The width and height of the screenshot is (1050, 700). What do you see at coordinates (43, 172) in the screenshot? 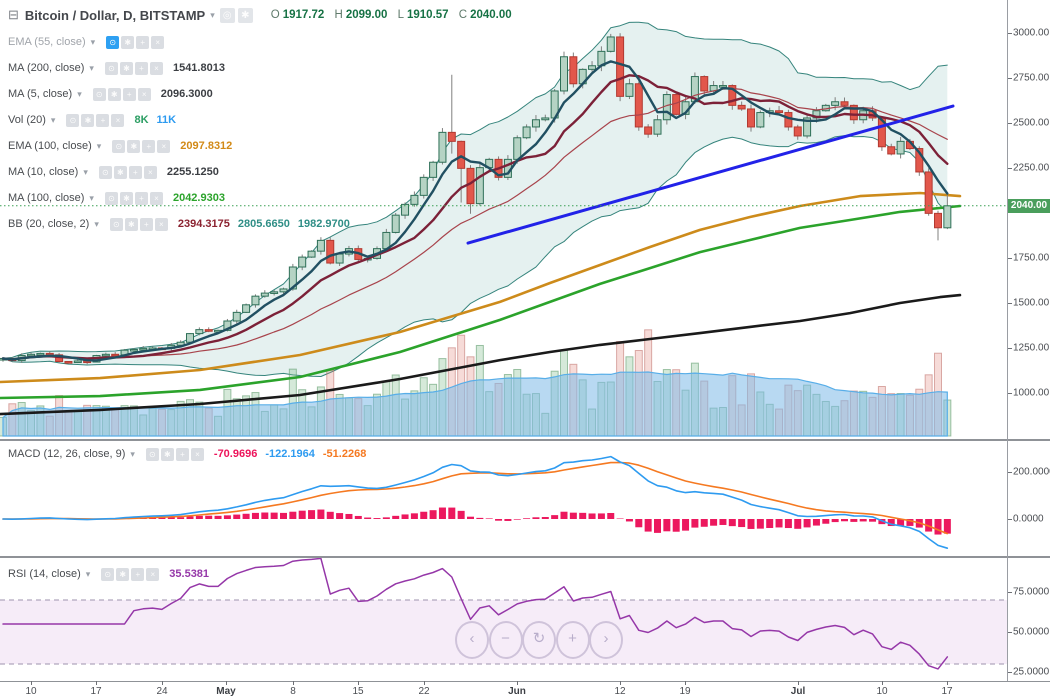
I see `indicator-label: MA (10, close)` at bounding box center [43, 172].